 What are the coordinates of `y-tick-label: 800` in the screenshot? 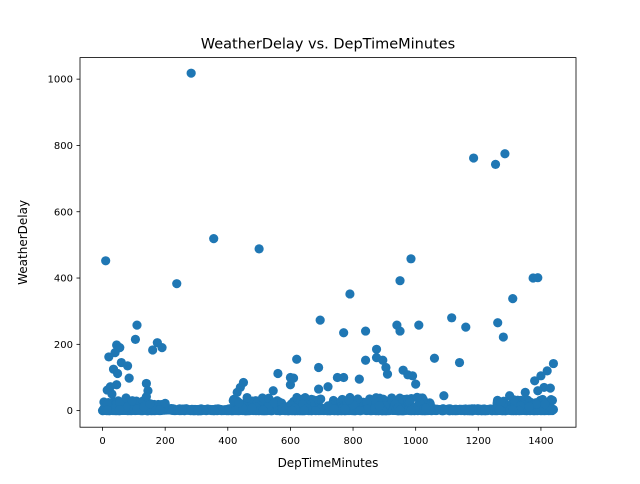 It's located at (63, 146).